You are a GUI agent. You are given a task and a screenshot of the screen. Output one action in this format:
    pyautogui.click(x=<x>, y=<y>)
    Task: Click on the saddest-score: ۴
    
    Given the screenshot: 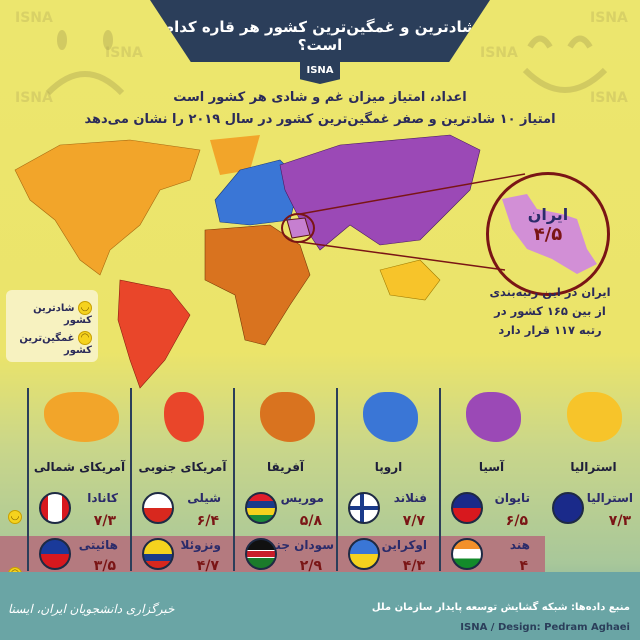 What is the action you would take?
    pyautogui.click(x=523, y=566)
    